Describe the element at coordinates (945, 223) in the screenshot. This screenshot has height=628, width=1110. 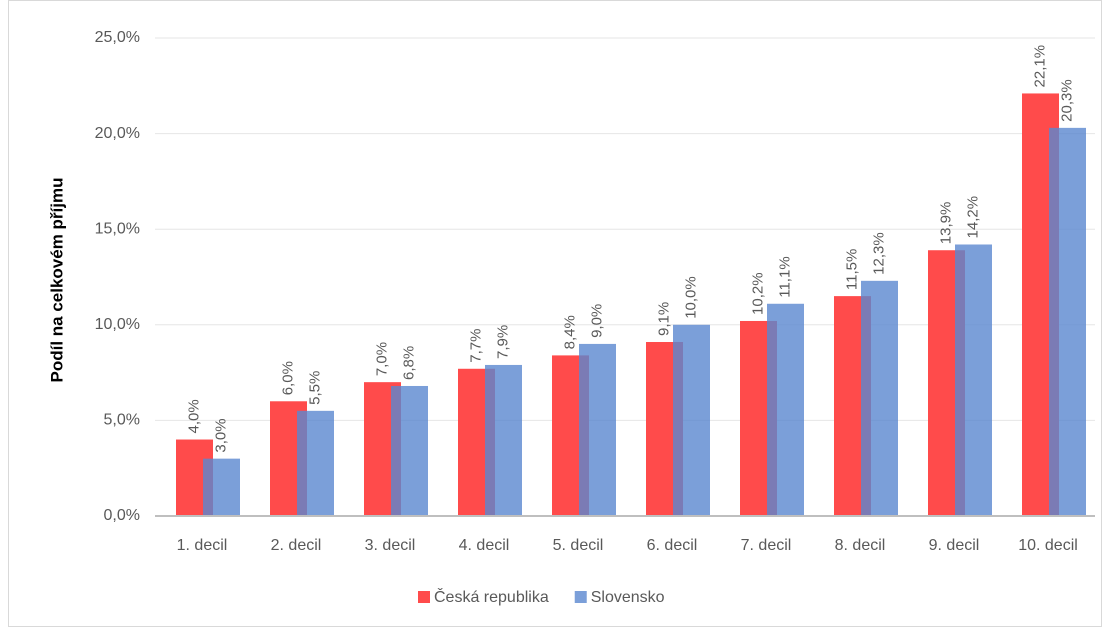
I see `data-label: 13,9%` at that location.